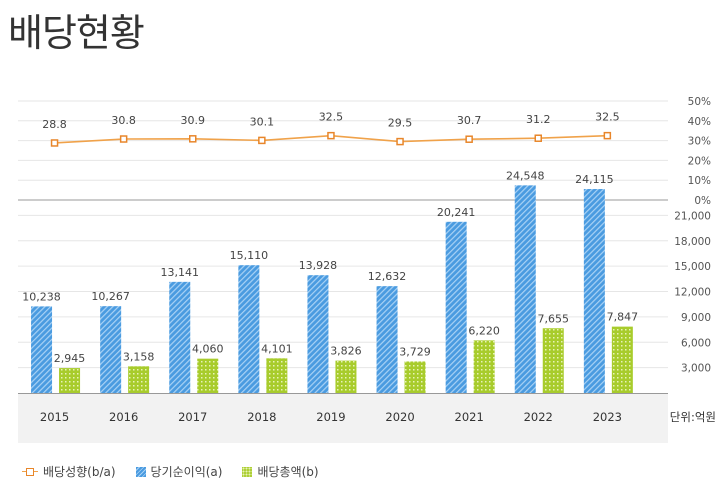 The height and width of the screenshot is (484, 717). Describe the element at coordinates (54, 124) in the screenshot. I see `payout-ratio-label: 28.8` at that location.